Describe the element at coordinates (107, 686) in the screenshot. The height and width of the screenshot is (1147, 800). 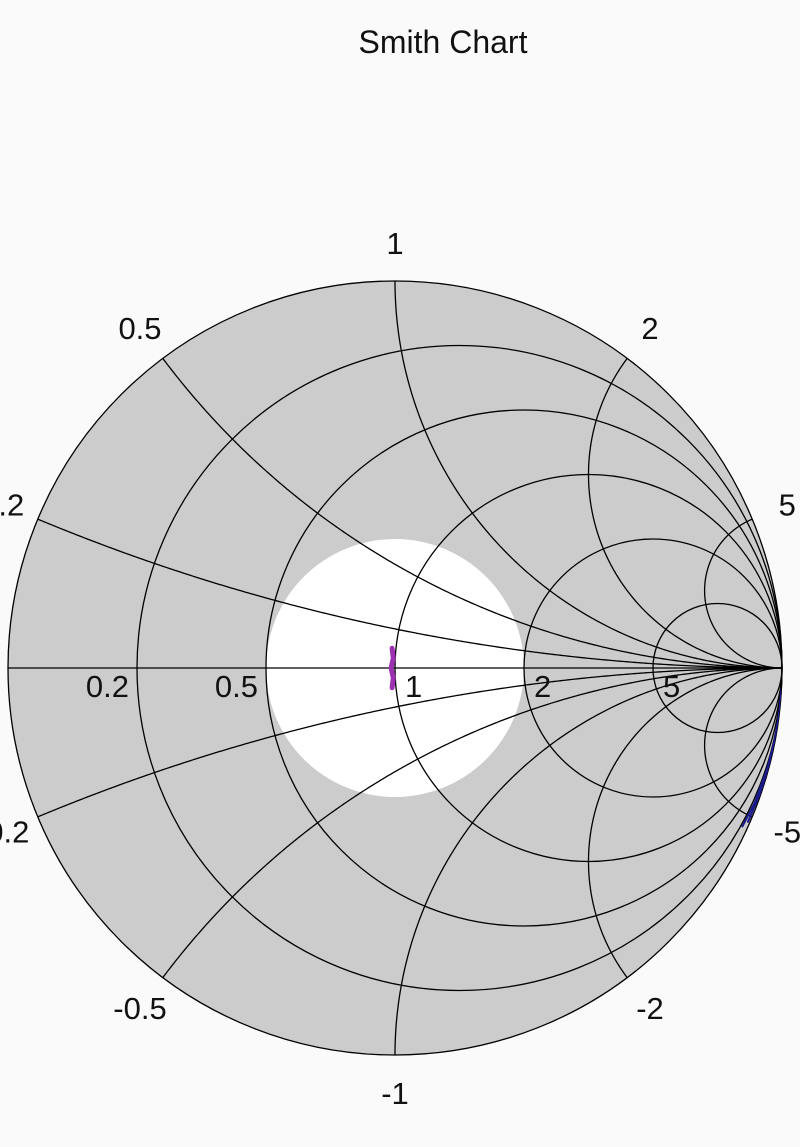
I see `resistance-label: 0.2` at that location.